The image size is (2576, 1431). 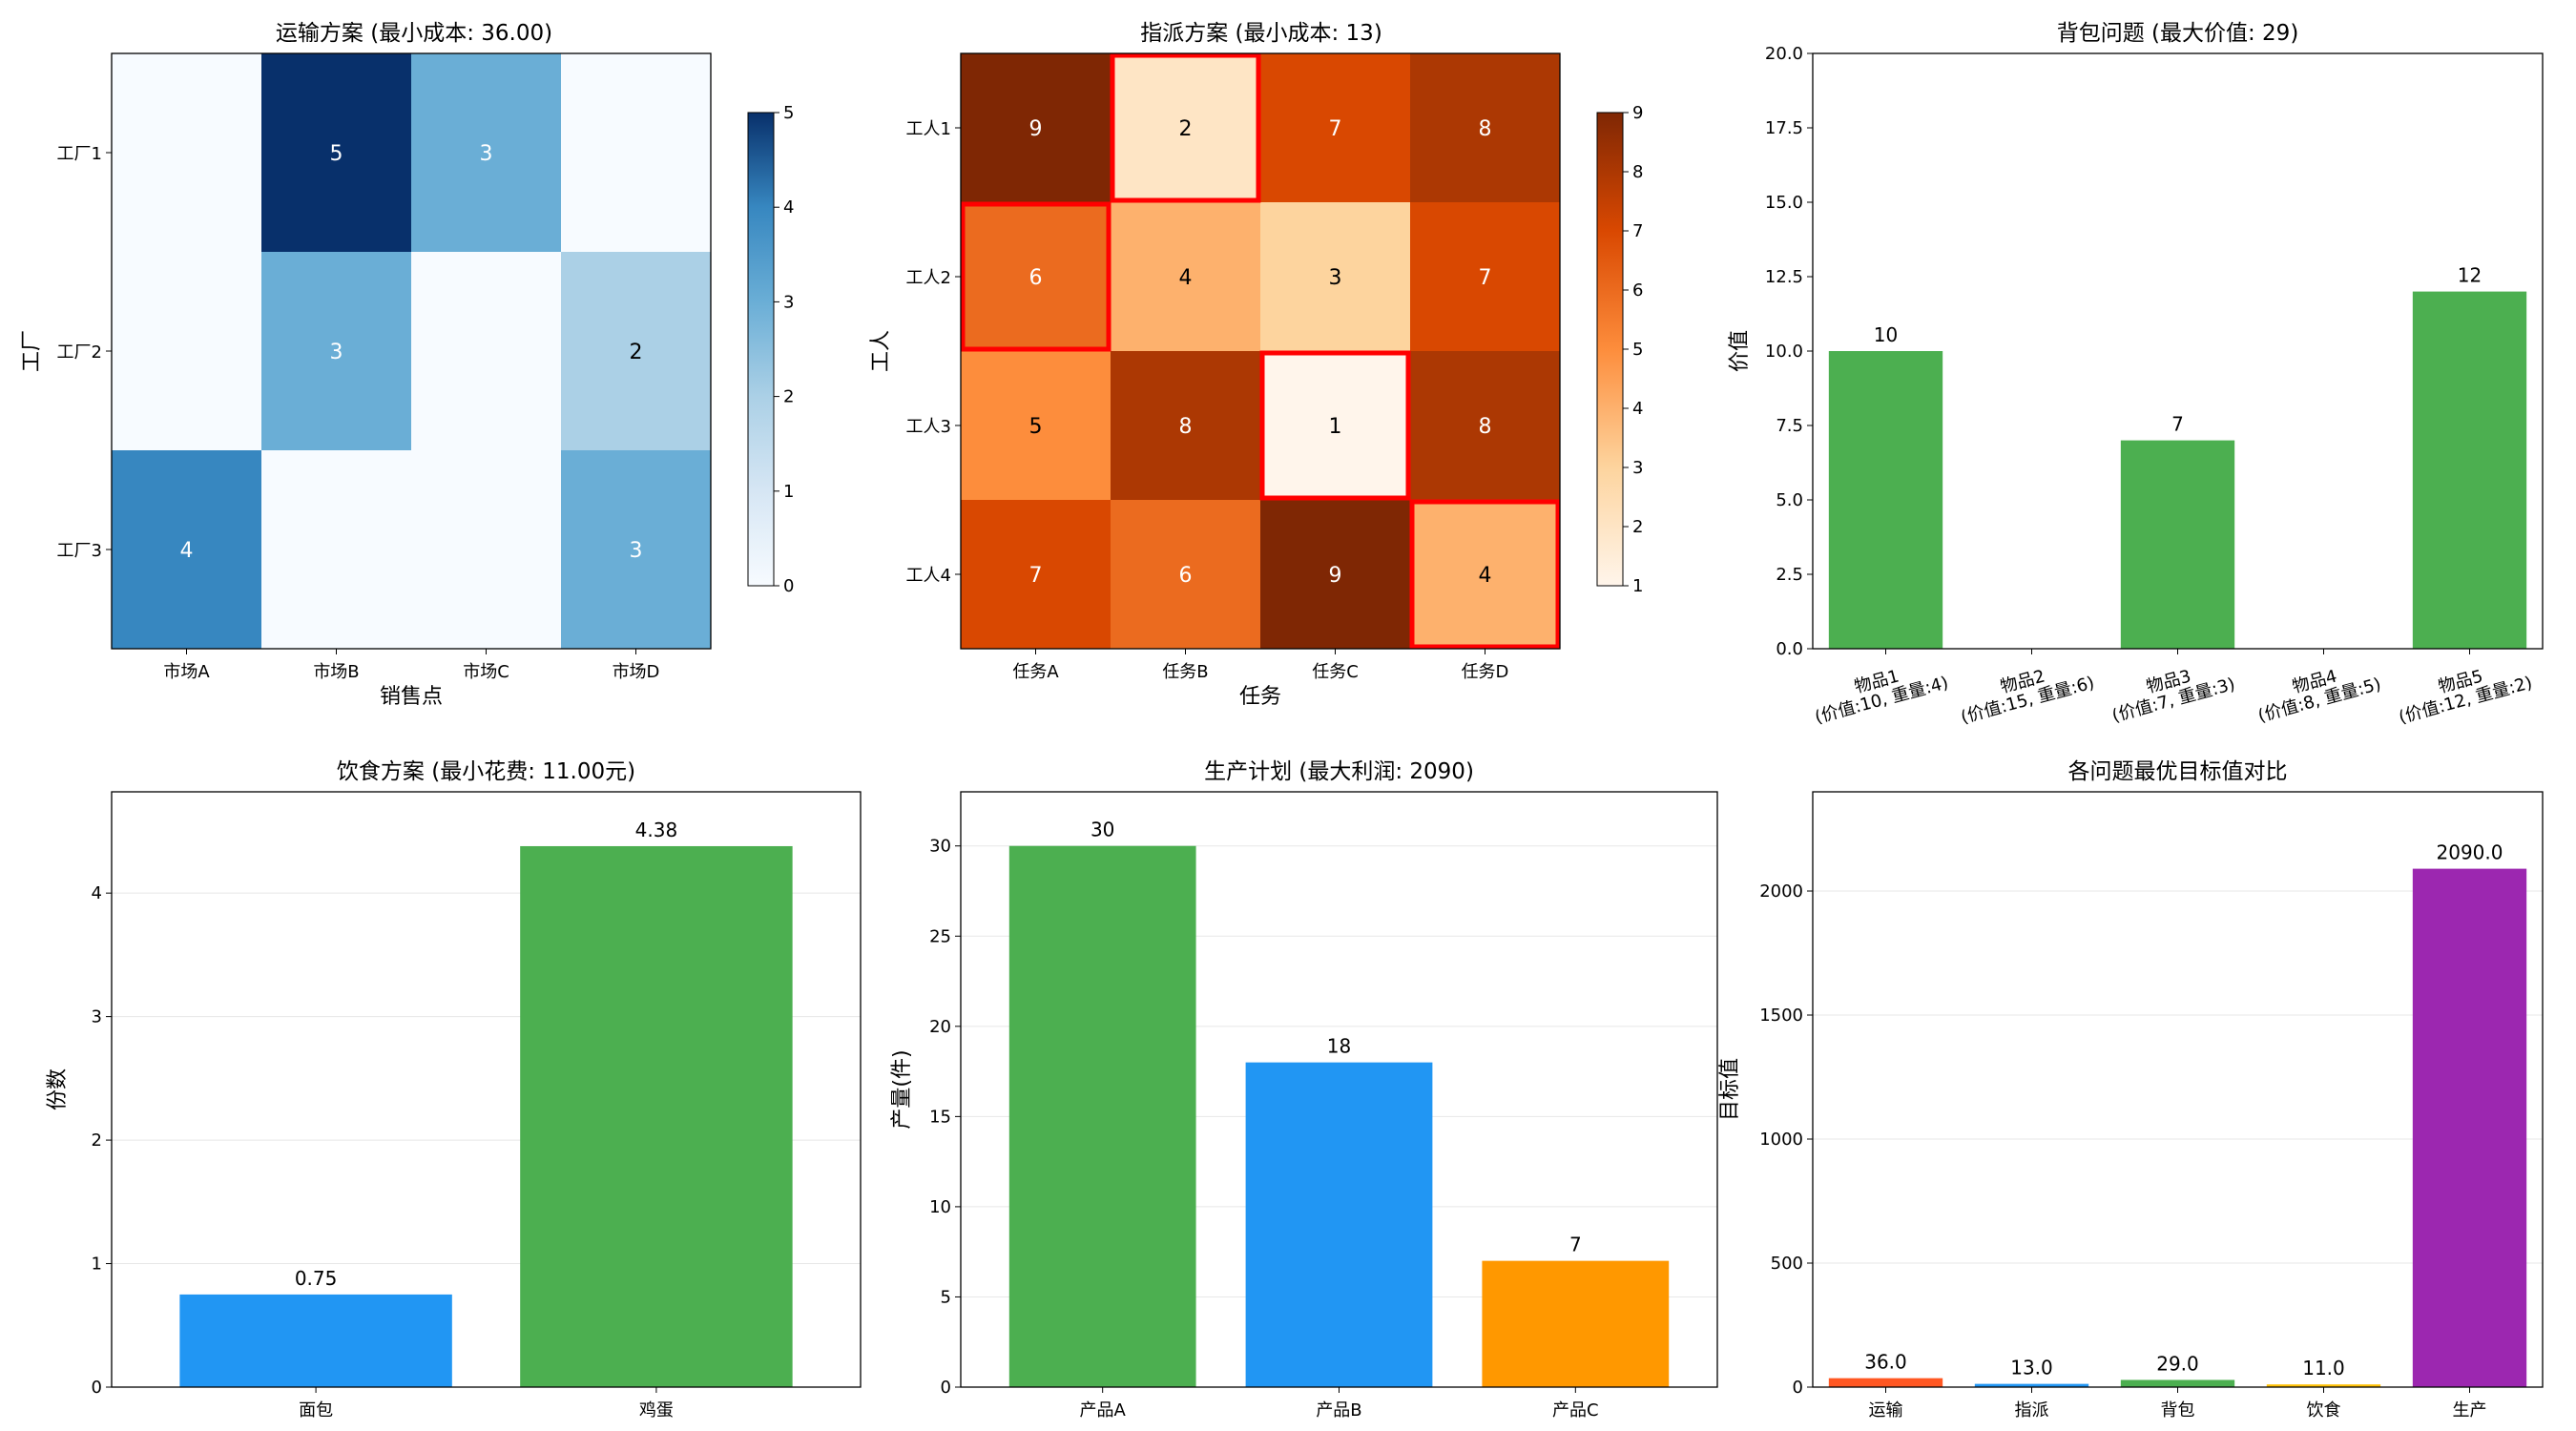 I want to click on cell-value-label: 6, so click(x=1036, y=278).